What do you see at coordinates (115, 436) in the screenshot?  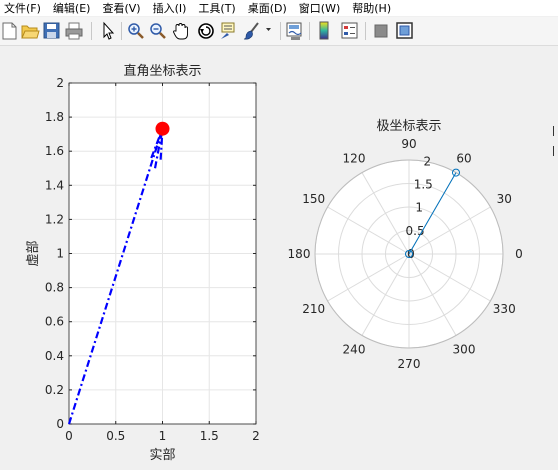 I see `x-tick-label: 0.5` at bounding box center [115, 436].